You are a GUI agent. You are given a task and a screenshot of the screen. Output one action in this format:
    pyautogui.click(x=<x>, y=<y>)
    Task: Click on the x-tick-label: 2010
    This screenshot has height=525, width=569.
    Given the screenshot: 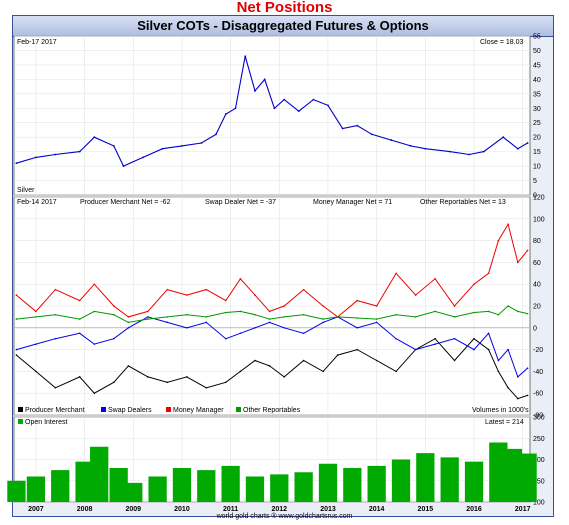 What is the action you would take?
    pyautogui.click(x=182, y=509)
    